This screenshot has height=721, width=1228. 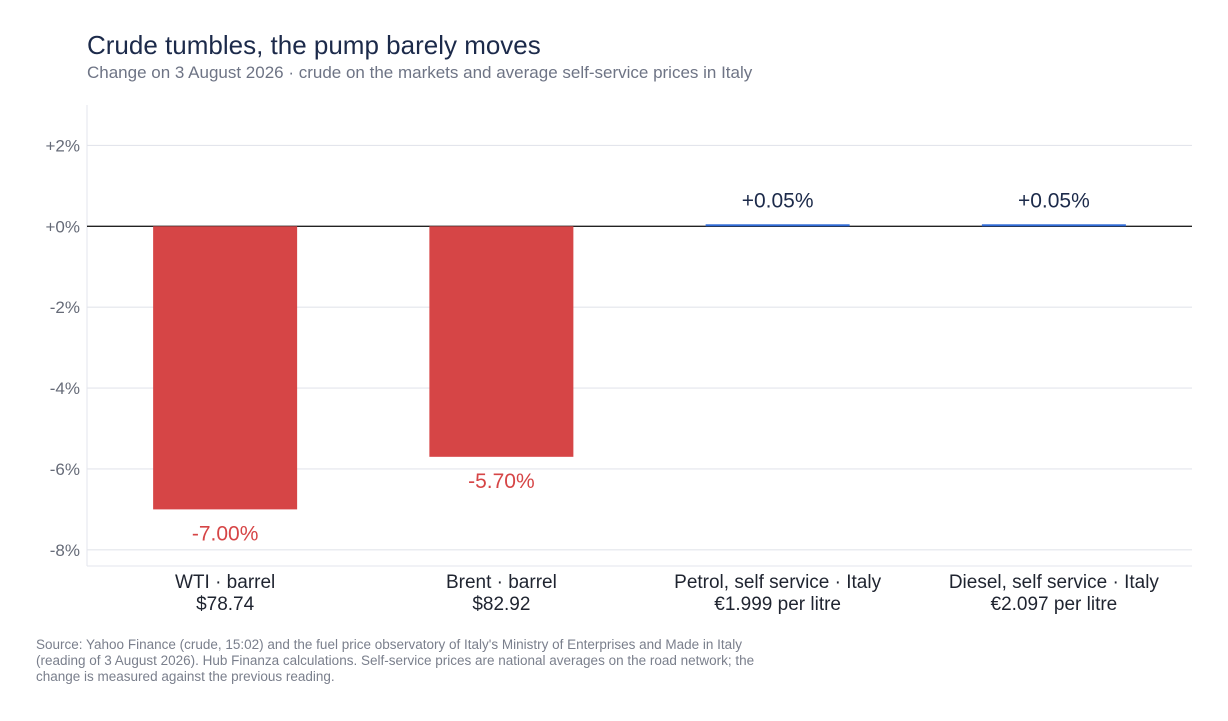 I want to click on category-label: Brent · barrel, so click(x=501, y=582).